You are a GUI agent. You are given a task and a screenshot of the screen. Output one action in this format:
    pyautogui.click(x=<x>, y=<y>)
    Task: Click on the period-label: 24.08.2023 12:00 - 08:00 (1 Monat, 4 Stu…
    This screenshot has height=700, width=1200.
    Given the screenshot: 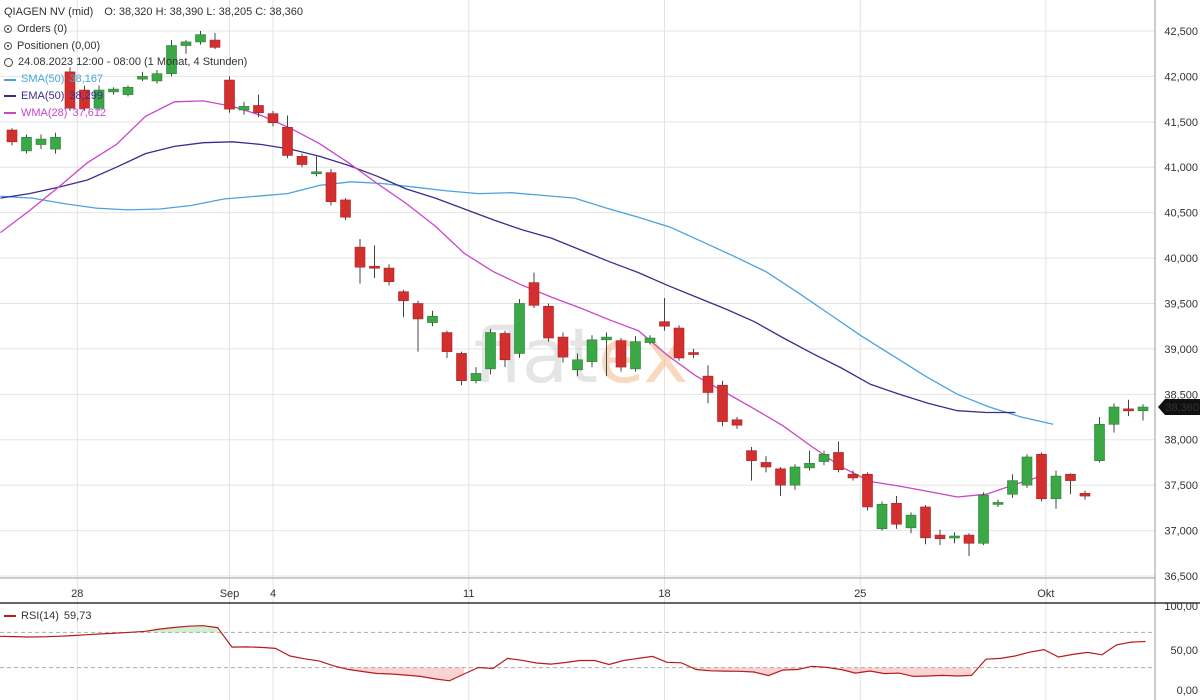 What is the action you would take?
    pyautogui.click(x=133, y=62)
    